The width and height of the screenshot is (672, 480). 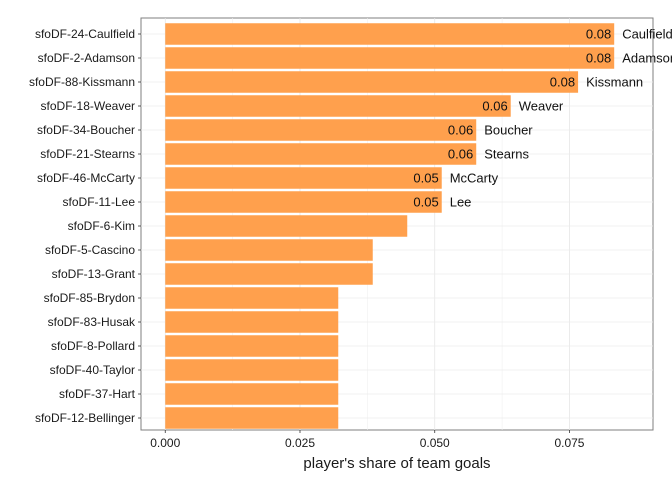 What do you see at coordinates (89, 298) in the screenshot?
I see `y-tick-label: sfoDF-85-Brydon` at bounding box center [89, 298].